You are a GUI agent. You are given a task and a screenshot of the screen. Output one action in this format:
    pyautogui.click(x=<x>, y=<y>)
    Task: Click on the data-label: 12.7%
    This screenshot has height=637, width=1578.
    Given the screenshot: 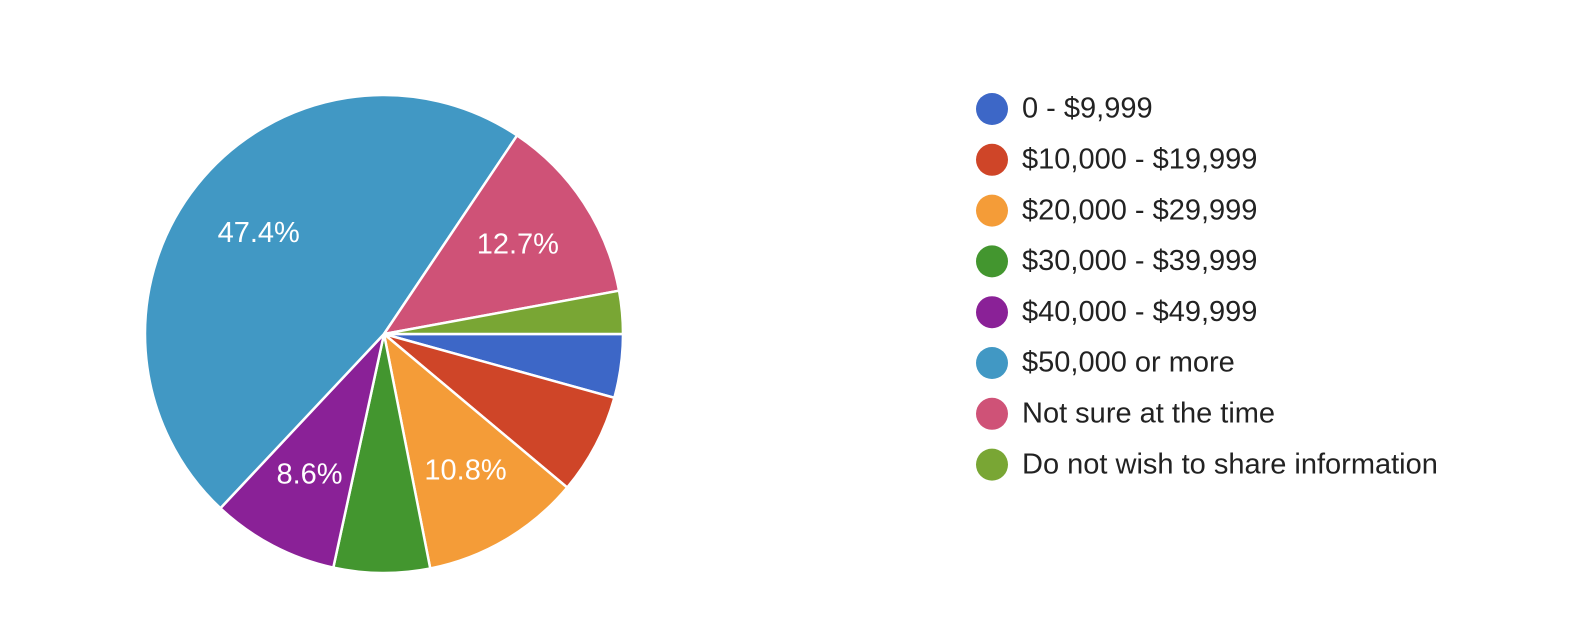 What is the action you would take?
    pyautogui.click(x=518, y=245)
    